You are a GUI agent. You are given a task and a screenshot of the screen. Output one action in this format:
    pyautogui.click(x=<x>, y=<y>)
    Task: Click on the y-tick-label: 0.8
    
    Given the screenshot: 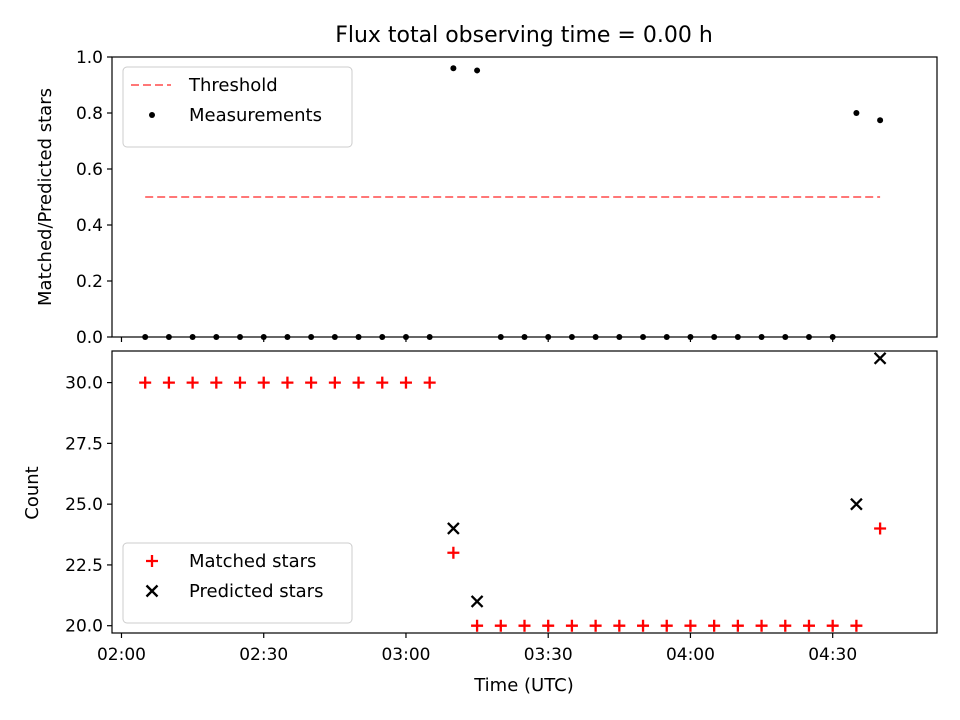 What is the action you would take?
    pyautogui.click(x=89, y=114)
    